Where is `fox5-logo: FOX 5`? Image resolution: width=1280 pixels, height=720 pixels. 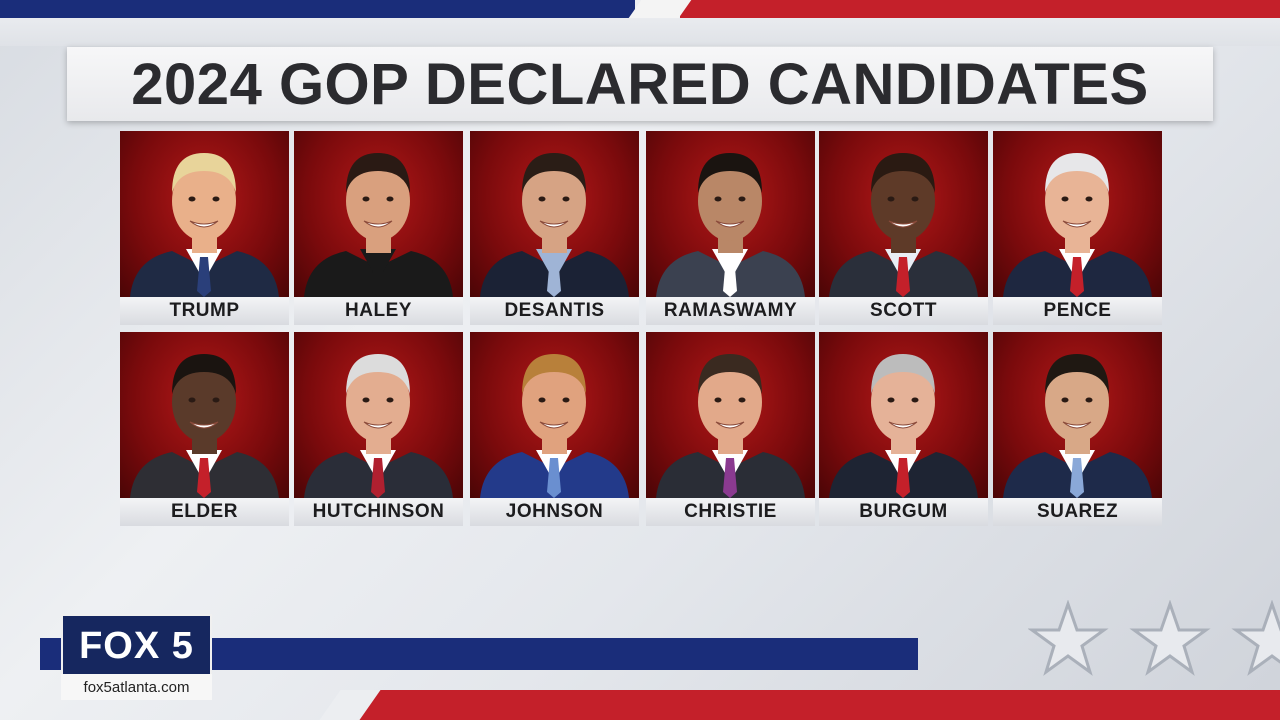
fox5-logo: FOX 5 is located at coordinates (136, 646).